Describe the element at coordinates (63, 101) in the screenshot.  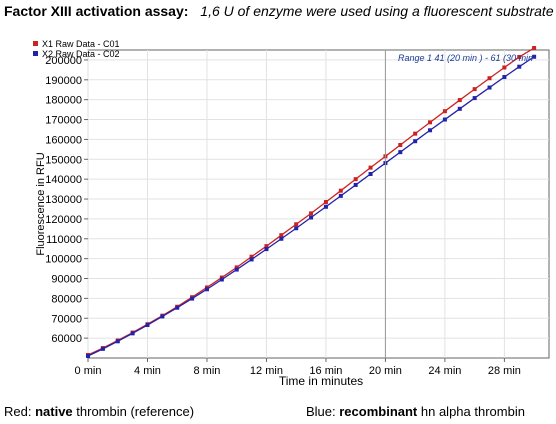
I see `y-tick-label: 180000` at that location.